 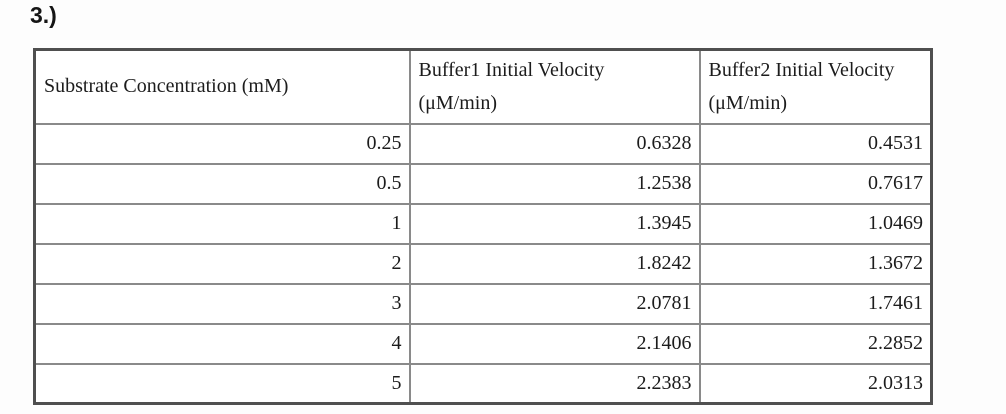 What do you see at coordinates (815, 86) in the screenshot?
I see `col-header-buffer2-velocity: Buffer2 Initial Velocity (μM/min)` at bounding box center [815, 86].